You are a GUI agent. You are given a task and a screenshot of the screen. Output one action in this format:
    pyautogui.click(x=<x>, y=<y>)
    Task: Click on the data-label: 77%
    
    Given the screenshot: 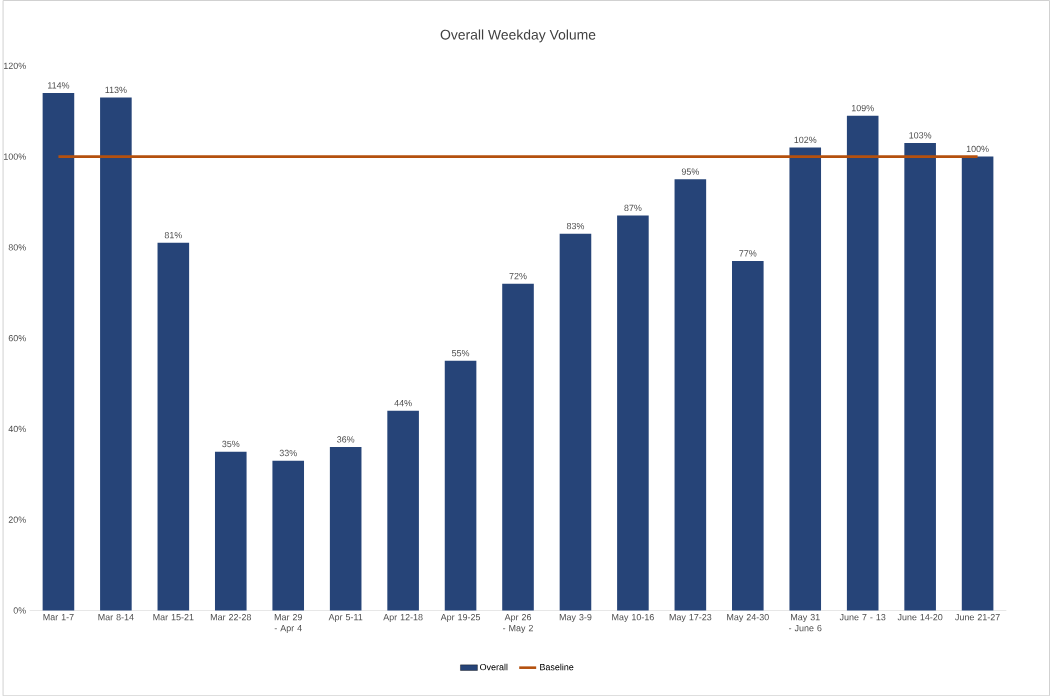 What is the action you would take?
    pyautogui.click(x=748, y=253)
    